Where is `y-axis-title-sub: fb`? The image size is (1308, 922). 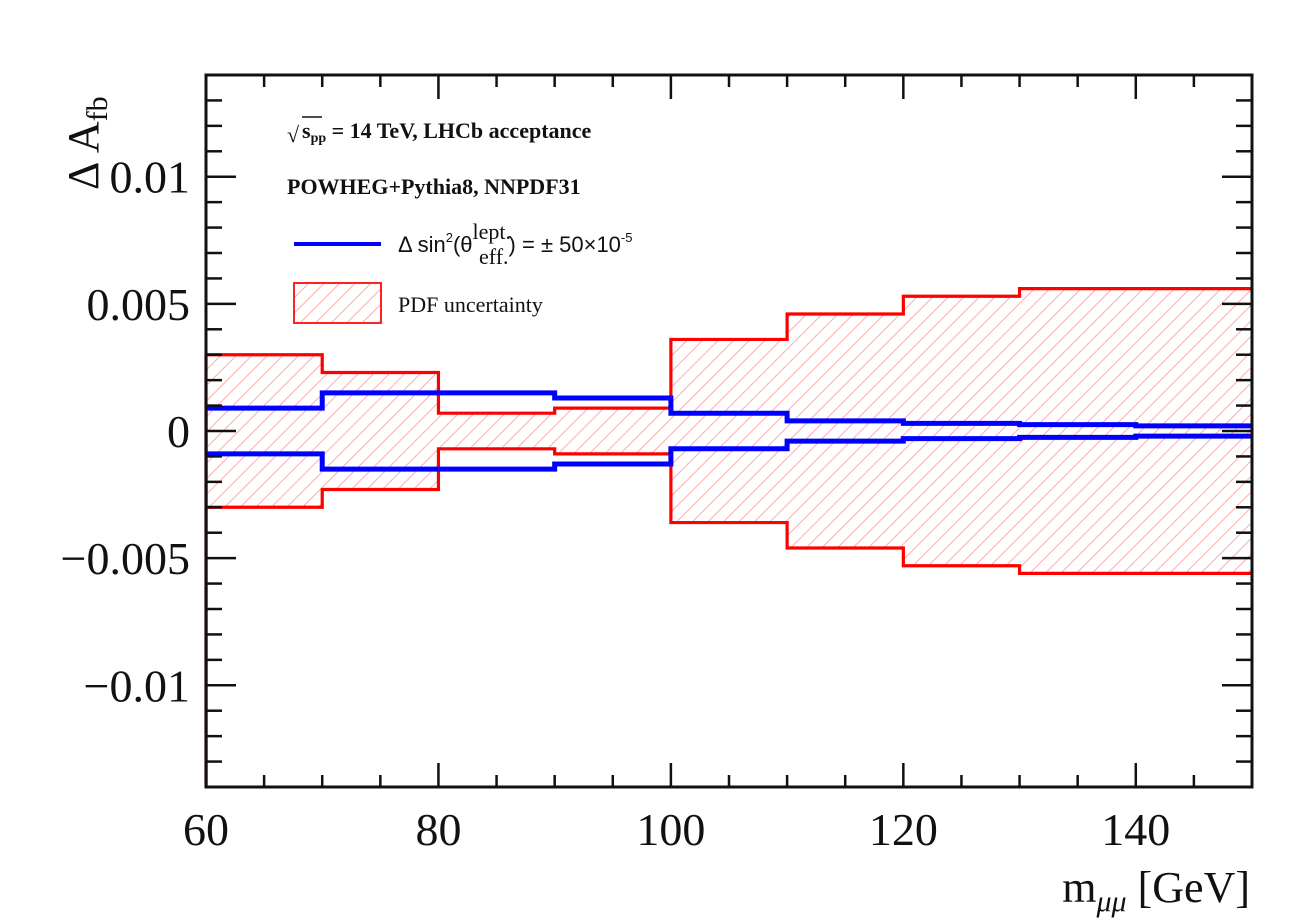
y-axis-title-sub: fb is located at coordinates (97, 108).